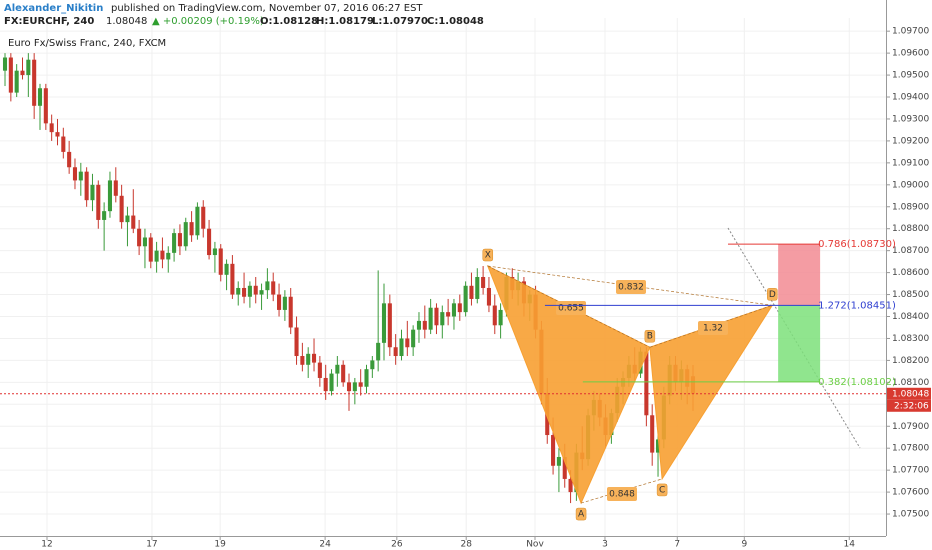  What do you see at coordinates (911, 406) in the screenshot?
I see `countdown-label: 2:32:06` at bounding box center [911, 406].